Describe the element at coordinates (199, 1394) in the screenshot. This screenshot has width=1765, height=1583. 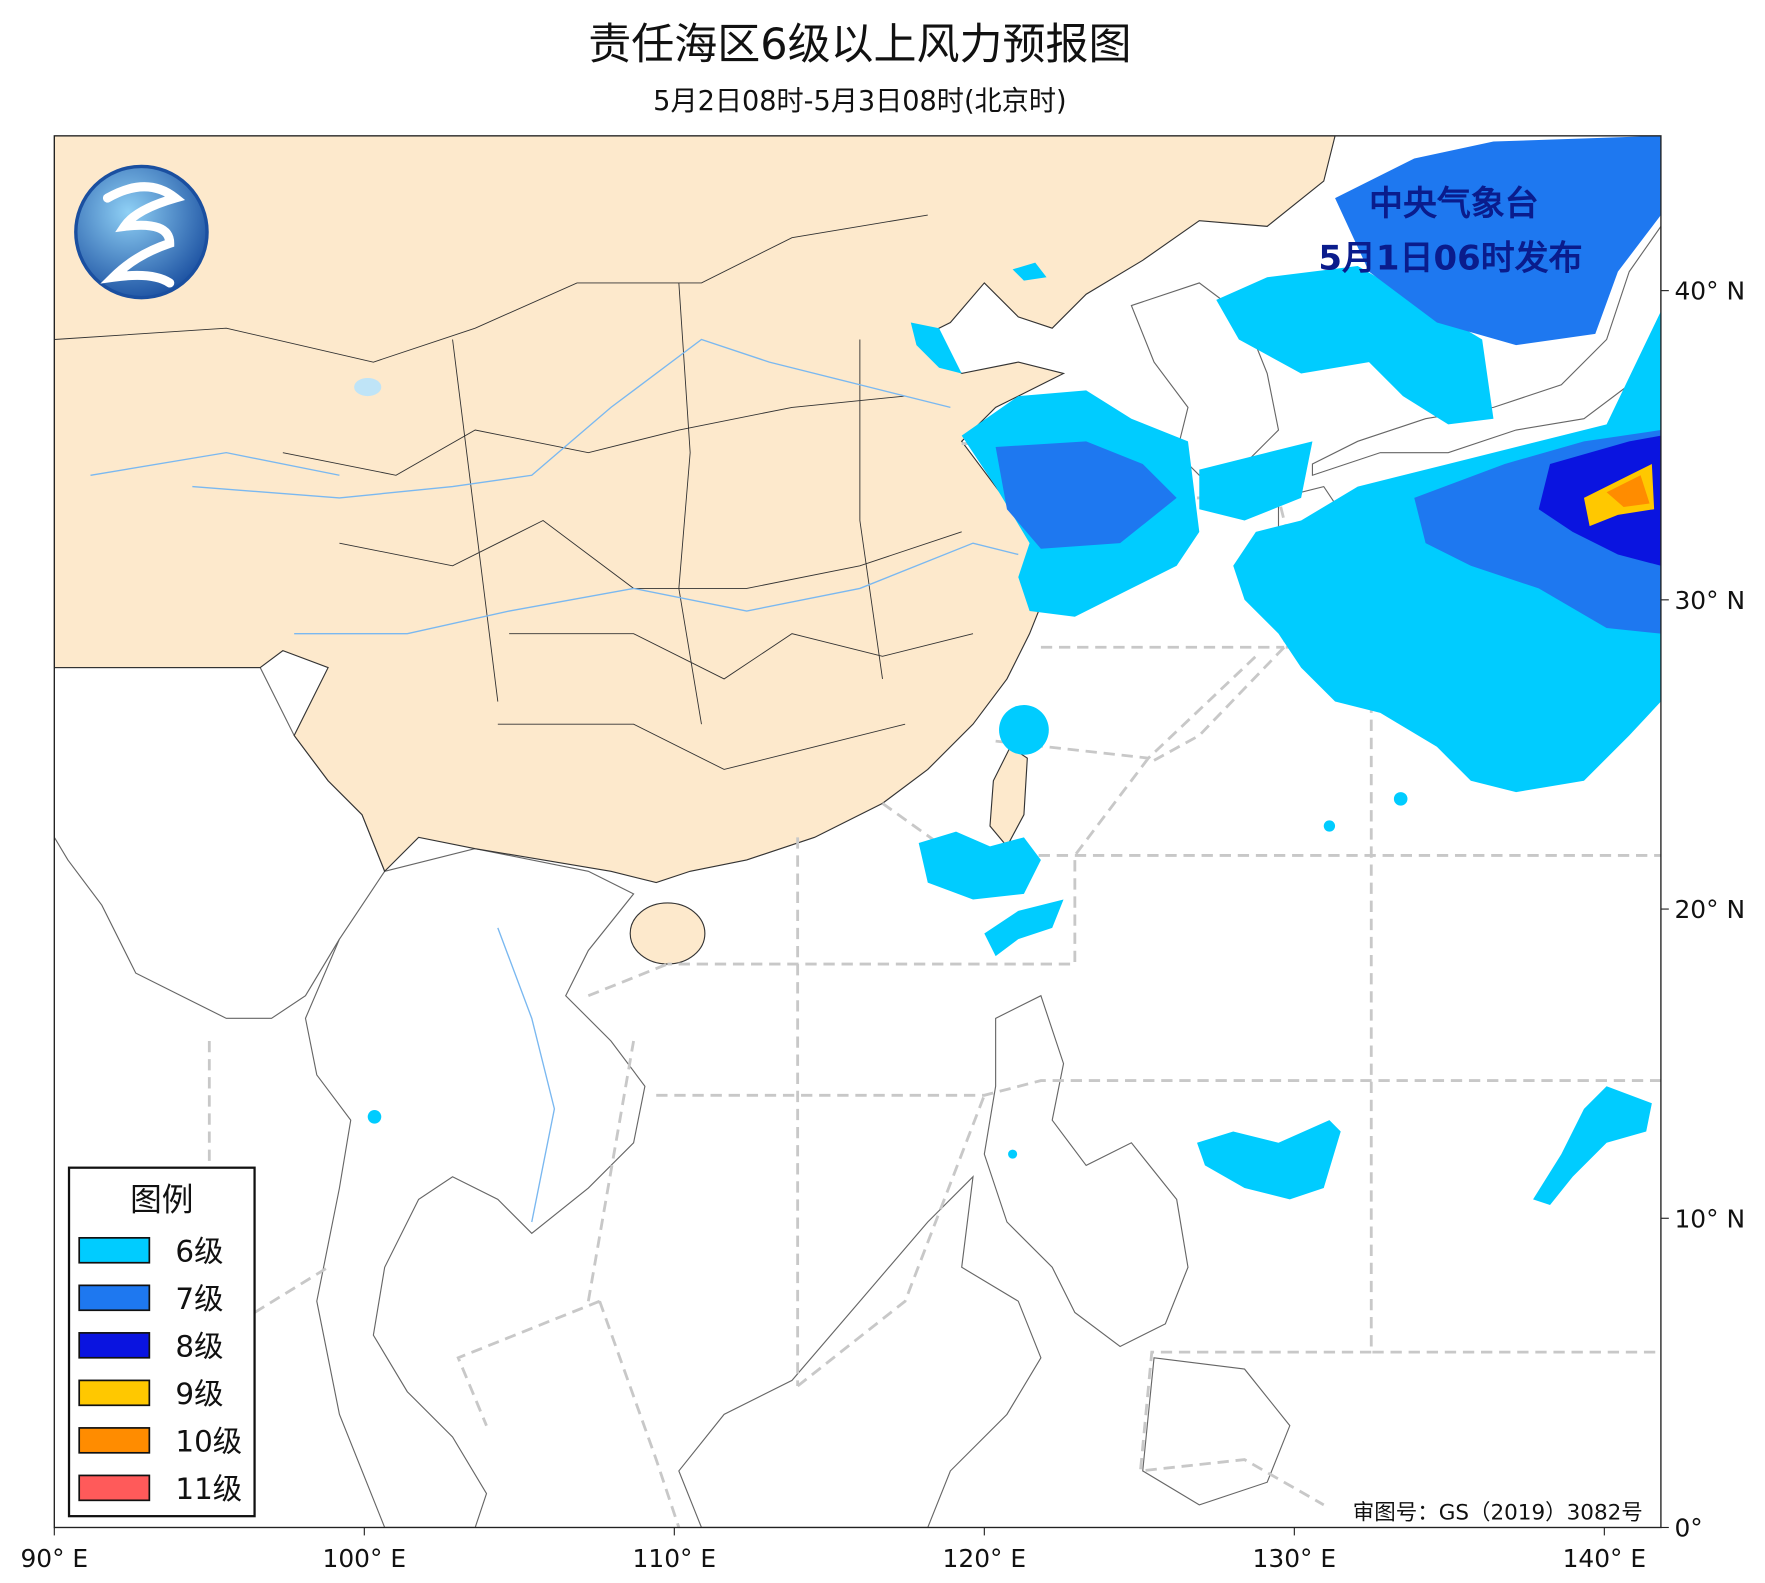
I see `legend-label: 9级` at that location.